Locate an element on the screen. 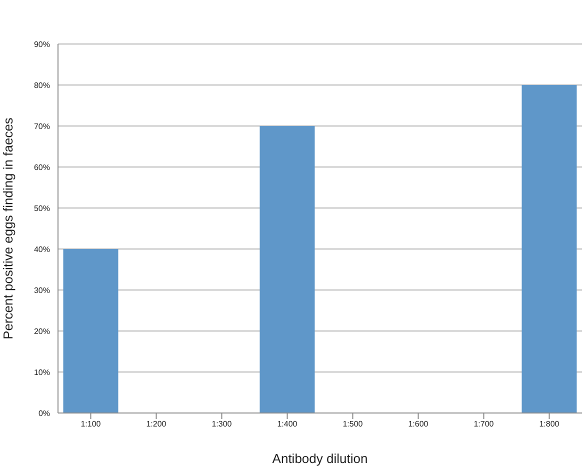 This screenshot has height=473, width=587. y-tick-label: 80% is located at coordinates (42, 85).